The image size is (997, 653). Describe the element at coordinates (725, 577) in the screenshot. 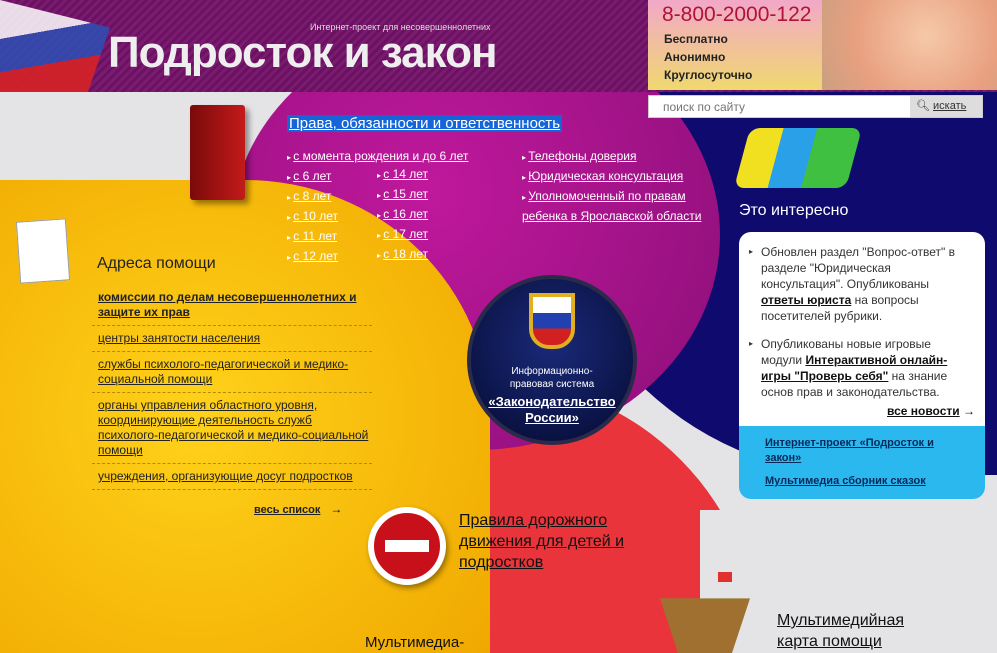

I see `flag-icon` at that location.